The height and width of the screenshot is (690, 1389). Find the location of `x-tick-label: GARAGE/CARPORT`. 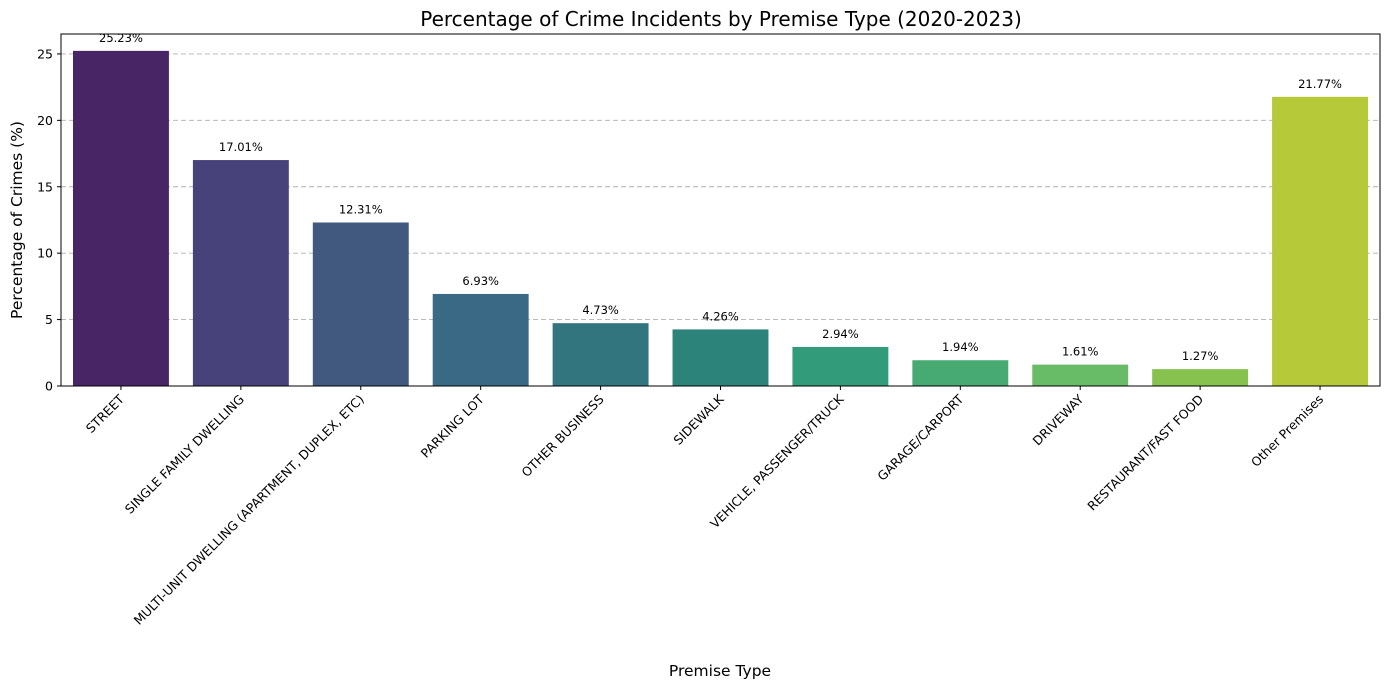

x-tick-label: GARAGE/CARPORT is located at coordinates (920, 437).